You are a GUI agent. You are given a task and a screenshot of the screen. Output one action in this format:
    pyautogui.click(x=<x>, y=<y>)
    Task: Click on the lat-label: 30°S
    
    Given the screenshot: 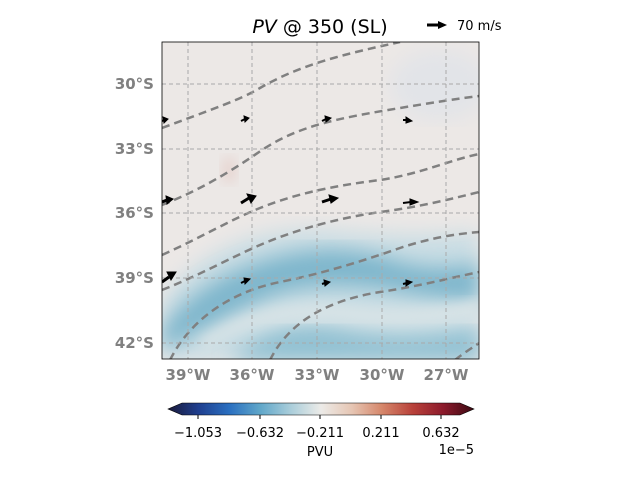 What is the action you would take?
    pyautogui.click(x=134, y=84)
    